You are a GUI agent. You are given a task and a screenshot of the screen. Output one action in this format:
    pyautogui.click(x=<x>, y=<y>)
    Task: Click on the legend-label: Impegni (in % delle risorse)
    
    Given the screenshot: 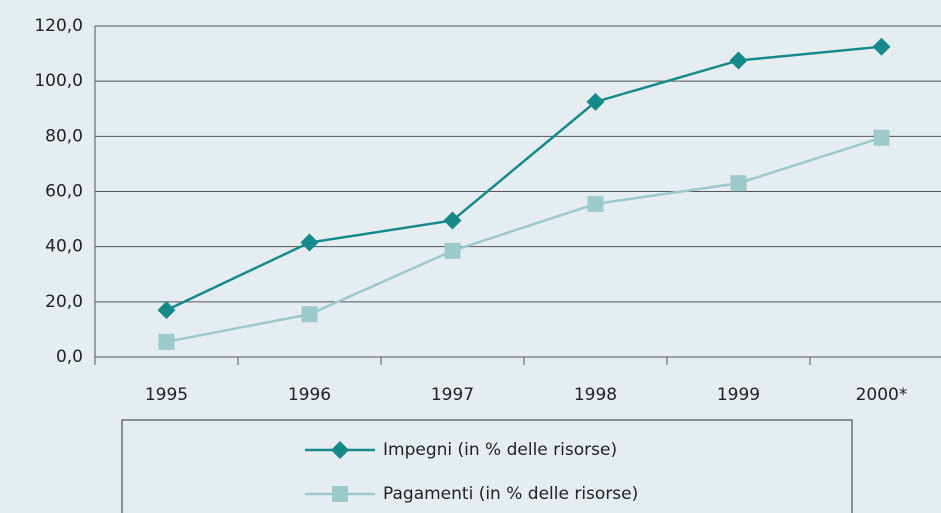 What is the action you would take?
    pyautogui.click(x=500, y=450)
    